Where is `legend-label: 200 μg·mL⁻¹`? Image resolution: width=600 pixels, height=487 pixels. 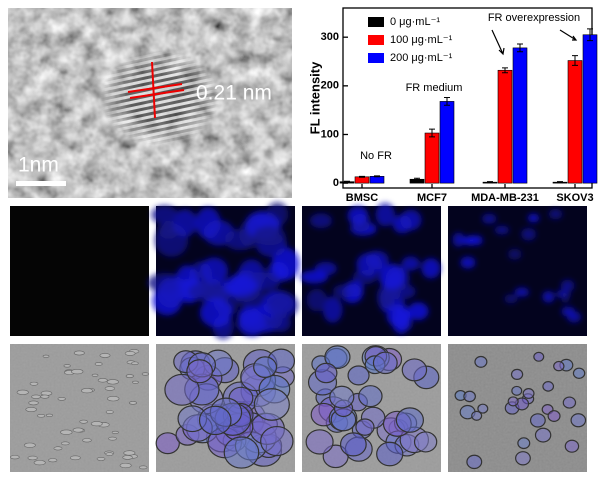 legend-label: 200 μg·mL⁻¹ is located at coordinates (421, 58).